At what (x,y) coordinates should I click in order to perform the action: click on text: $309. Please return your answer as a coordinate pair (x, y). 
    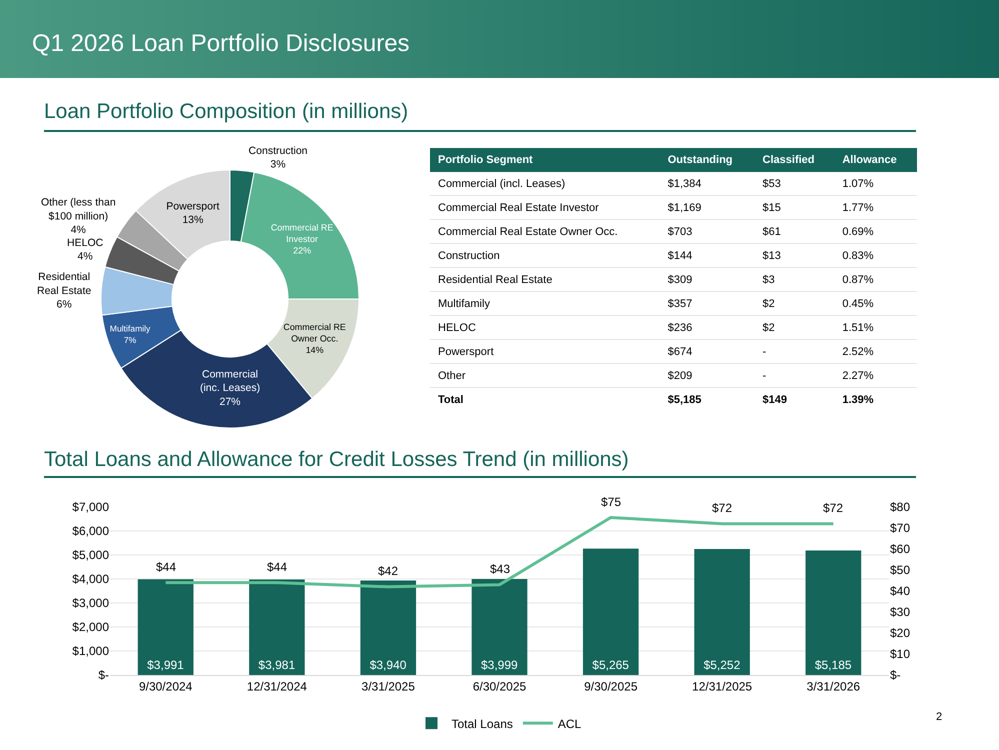
    Looking at the image, I should click on (680, 280).